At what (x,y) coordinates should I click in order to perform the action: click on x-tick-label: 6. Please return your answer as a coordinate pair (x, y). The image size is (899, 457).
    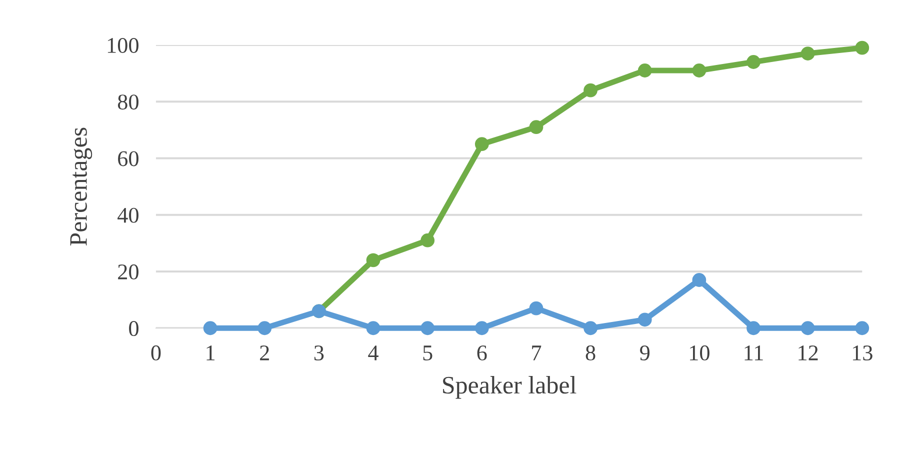
    Looking at the image, I should click on (482, 352).